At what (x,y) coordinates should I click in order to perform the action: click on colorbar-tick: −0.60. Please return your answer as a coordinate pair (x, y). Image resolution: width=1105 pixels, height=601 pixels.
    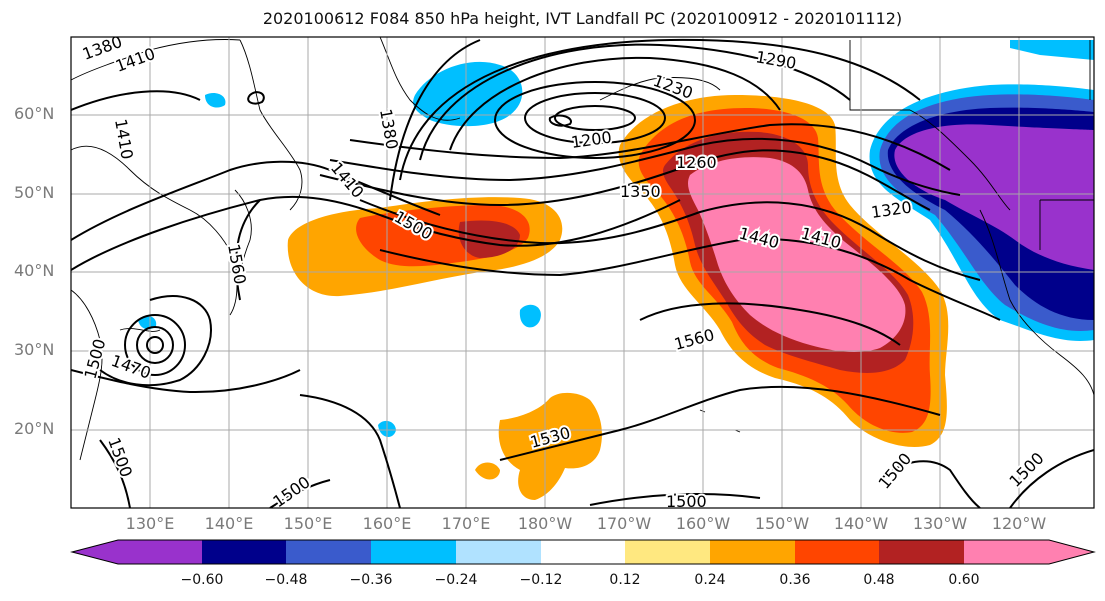
    Looking at the image, I should click on (202, 580).